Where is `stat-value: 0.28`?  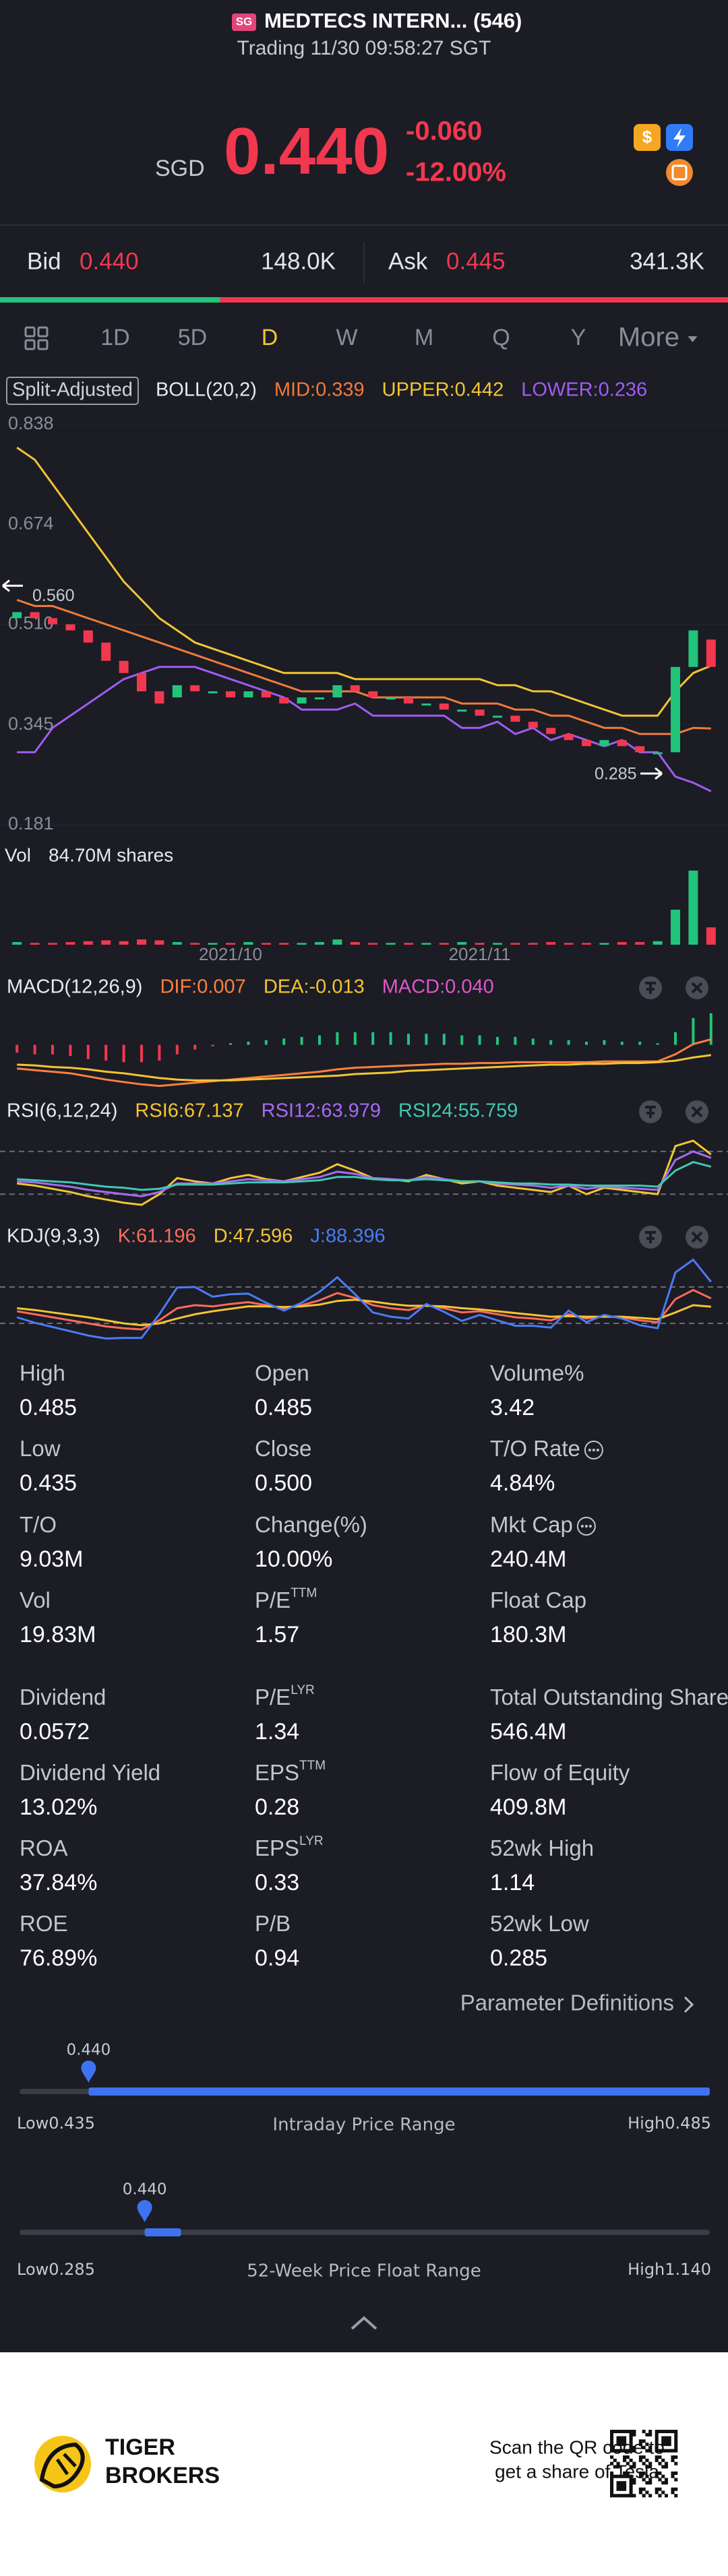 stat-value: 0.28 is located at coordinates (277, 1807).